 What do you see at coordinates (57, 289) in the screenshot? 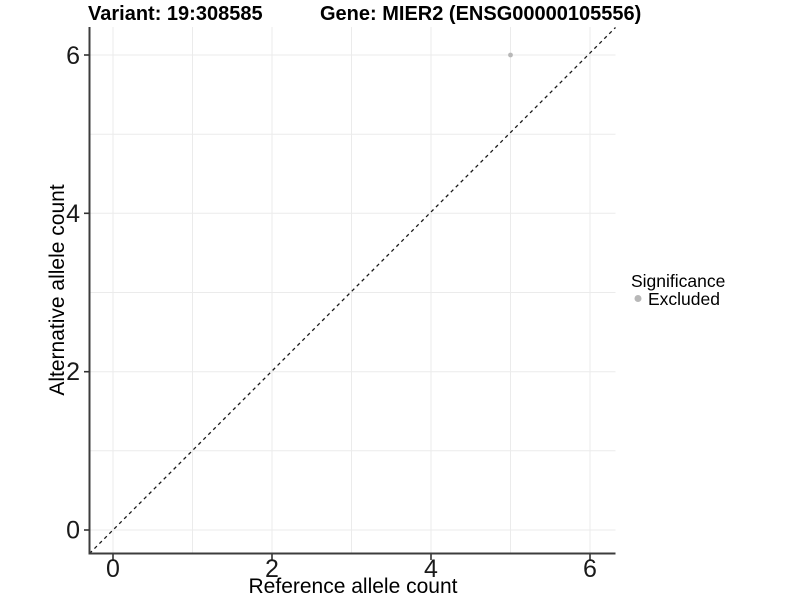
I see `y-axis-title: Alternative allele count` at bounding box center [57, 289].